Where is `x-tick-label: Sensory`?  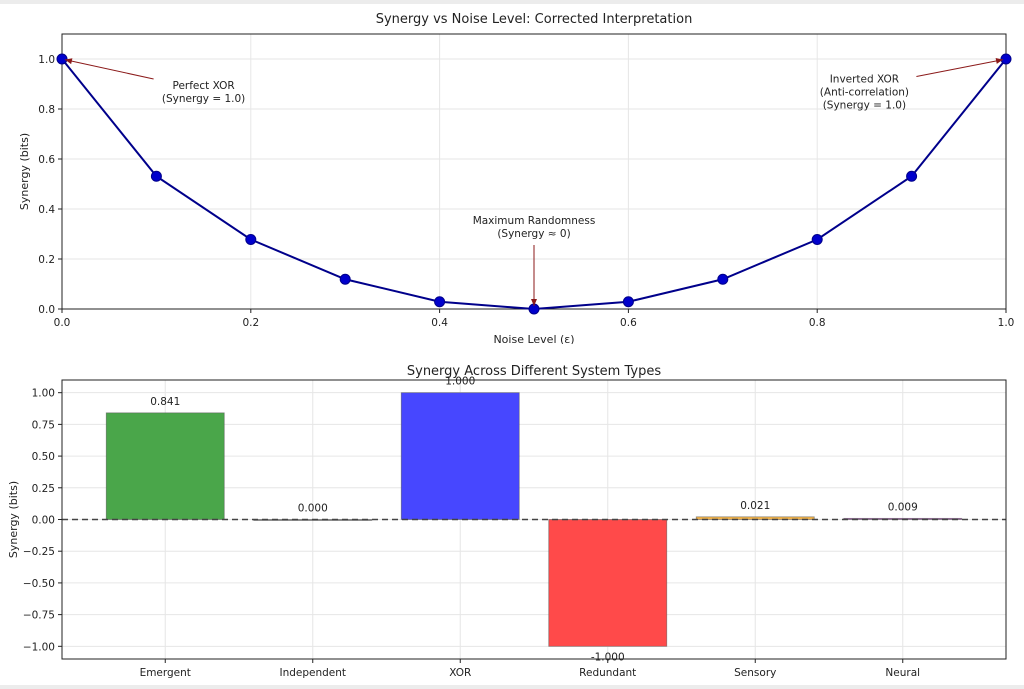
x-tick-label: Sensory is located at coordinates (755, 673).